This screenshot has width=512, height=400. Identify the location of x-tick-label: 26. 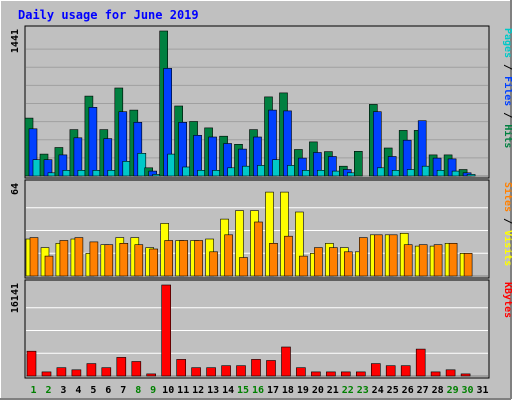
(408, 390).